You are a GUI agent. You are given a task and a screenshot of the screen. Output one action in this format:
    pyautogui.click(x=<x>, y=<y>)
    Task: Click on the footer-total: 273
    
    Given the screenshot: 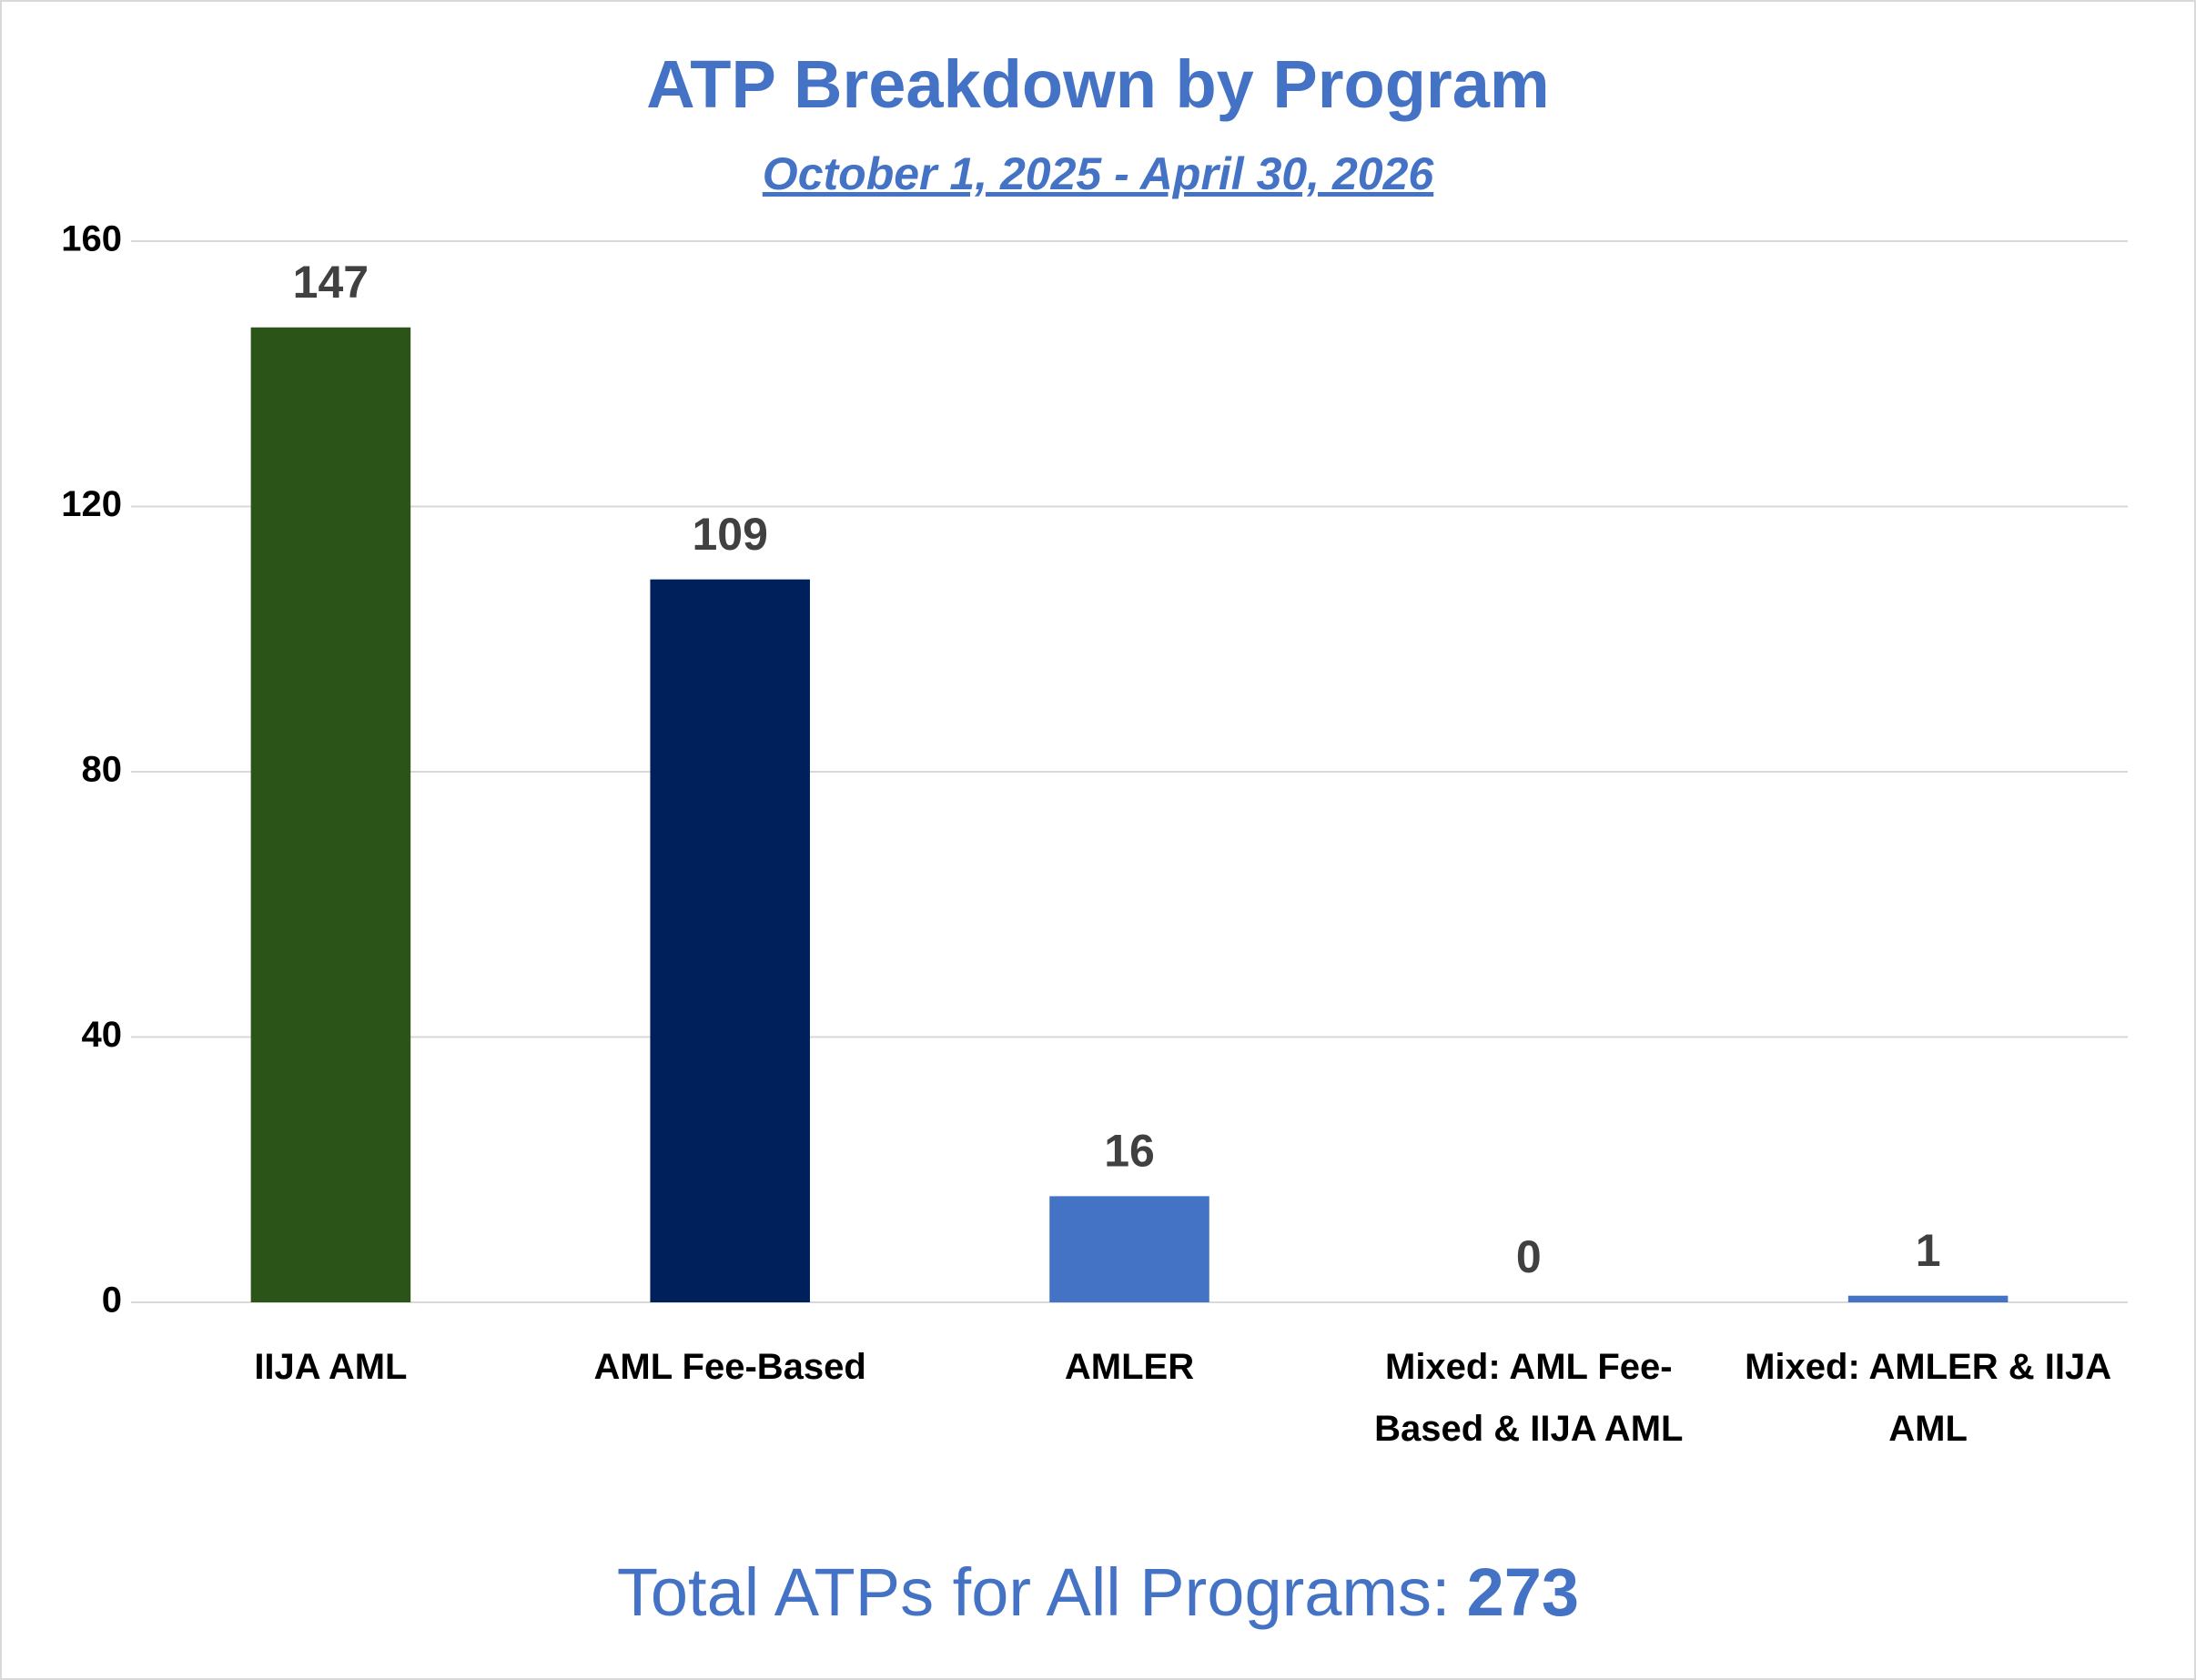 What is the action you would take?
    pyautogui.click(x=1523, y=1592)
    